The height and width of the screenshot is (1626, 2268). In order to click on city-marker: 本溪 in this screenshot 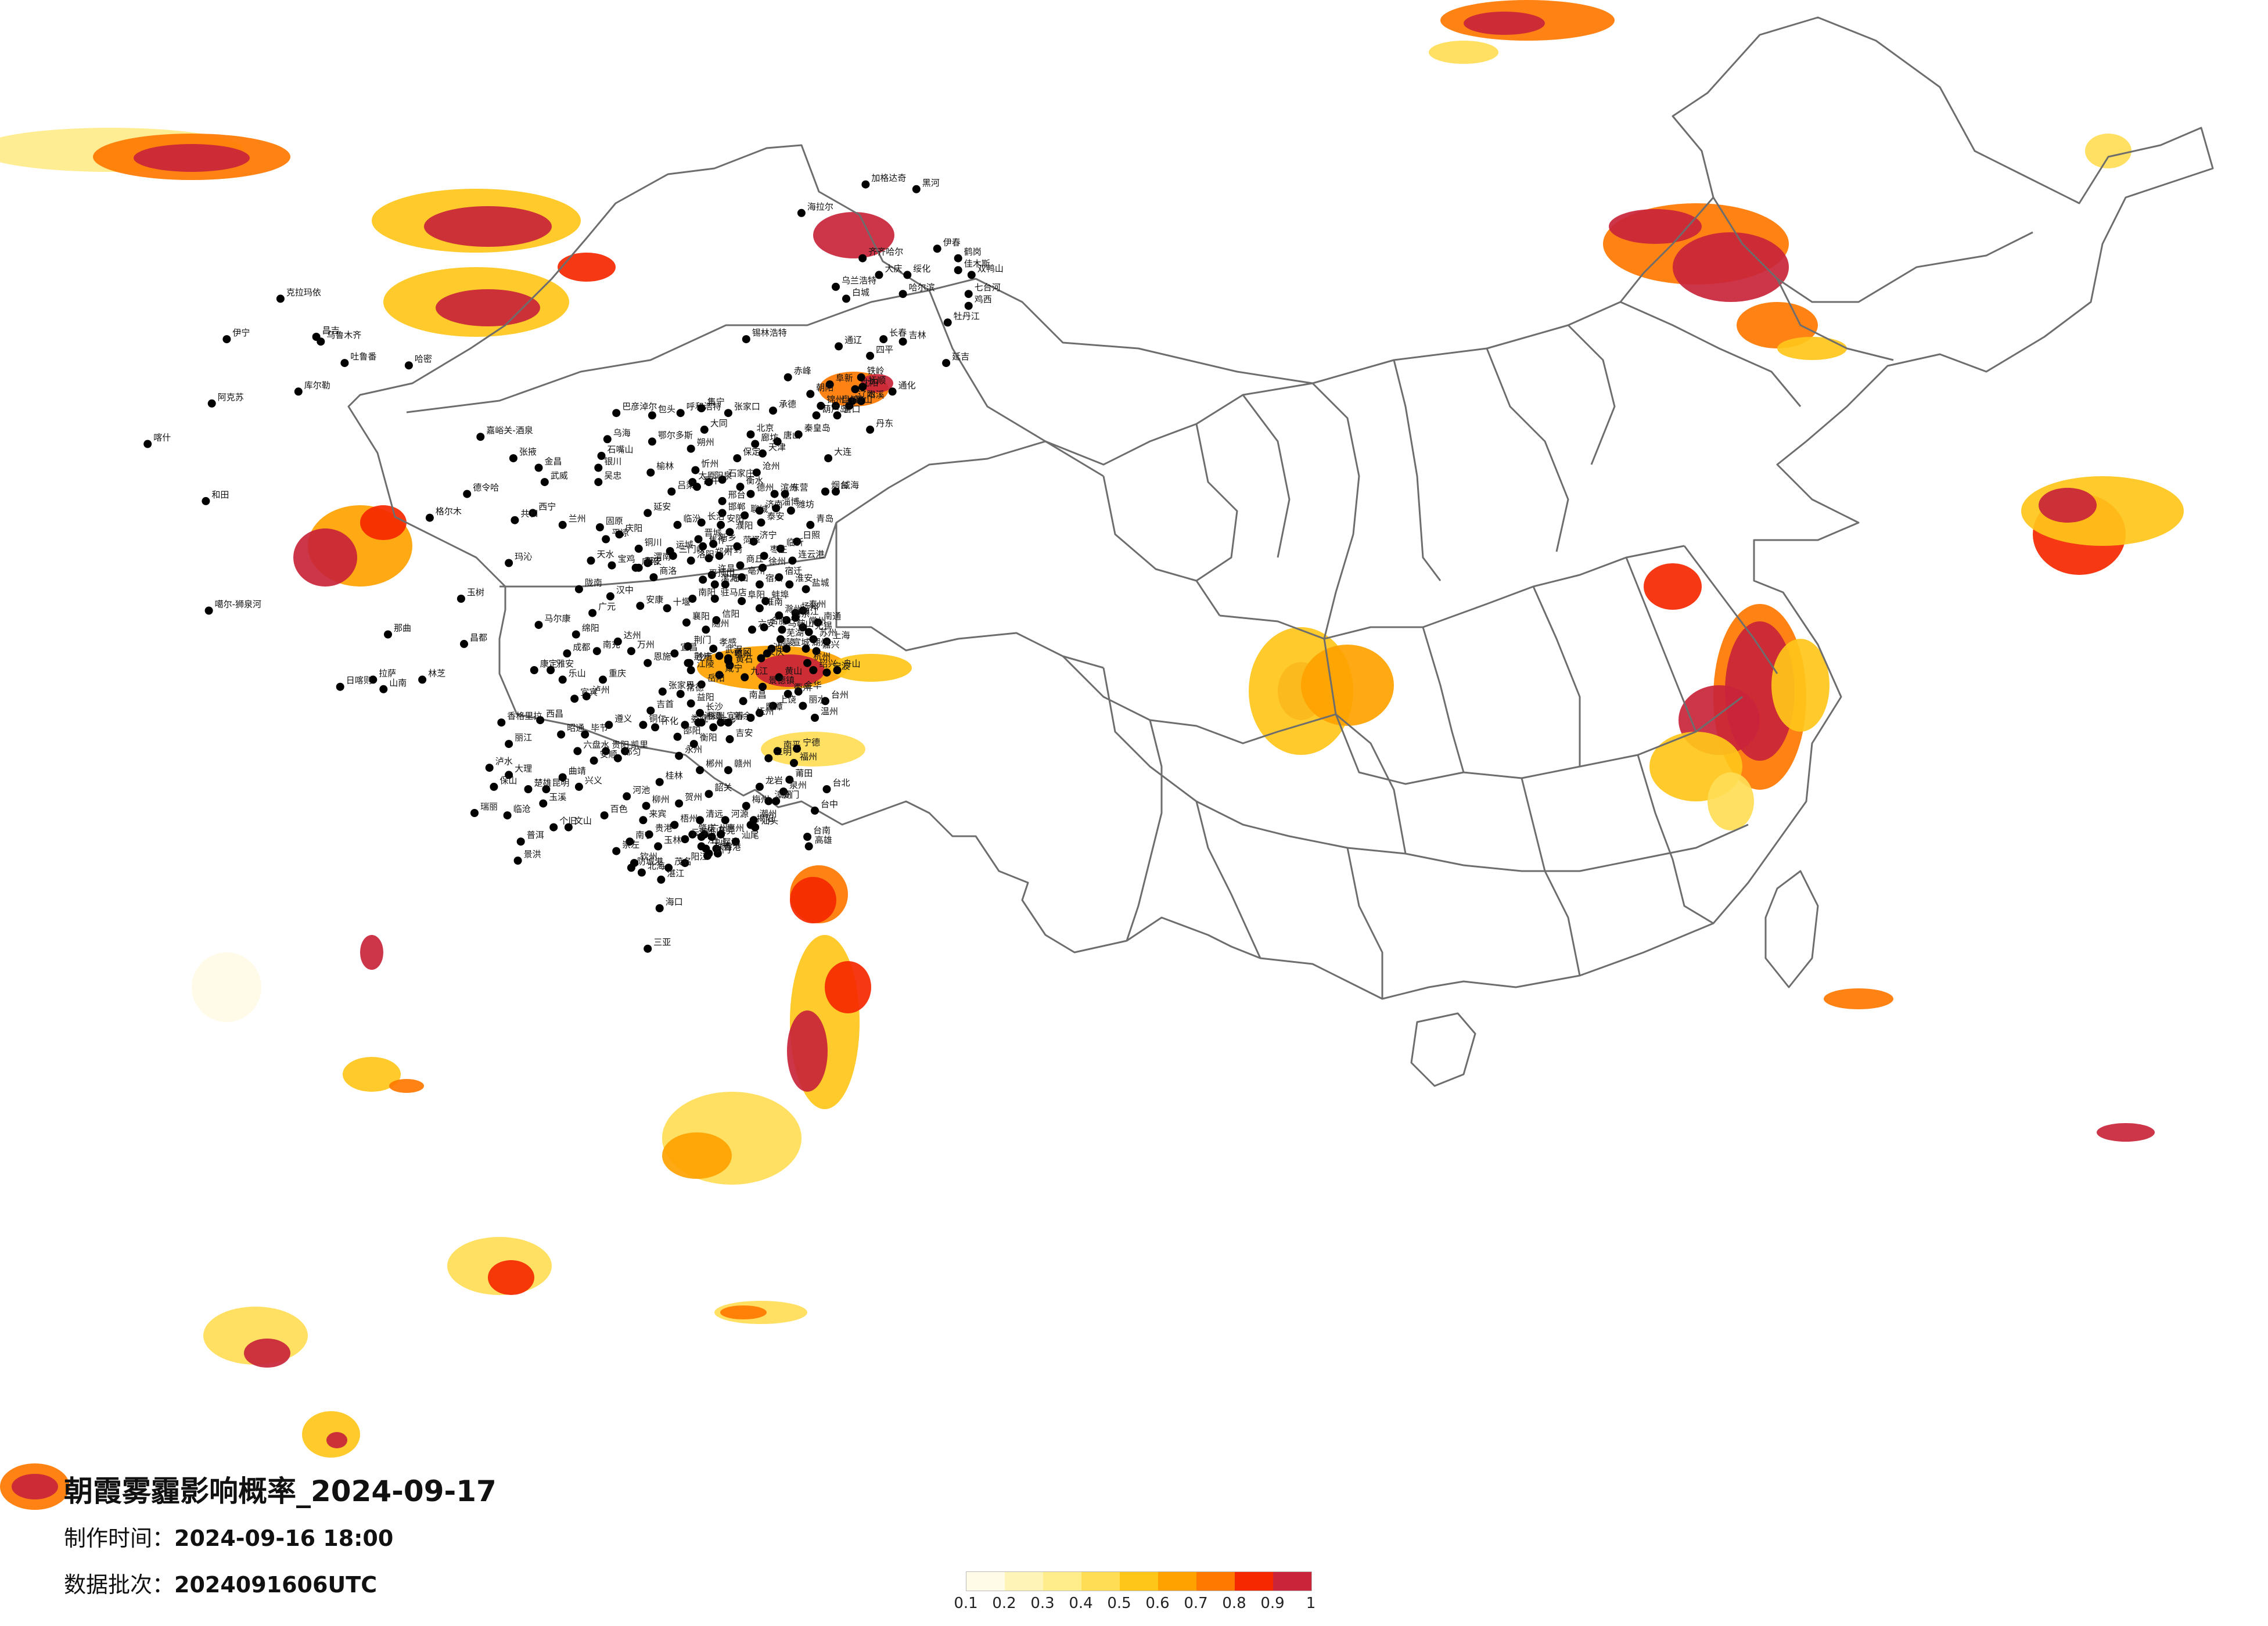, I will do `click(871, 397)`.